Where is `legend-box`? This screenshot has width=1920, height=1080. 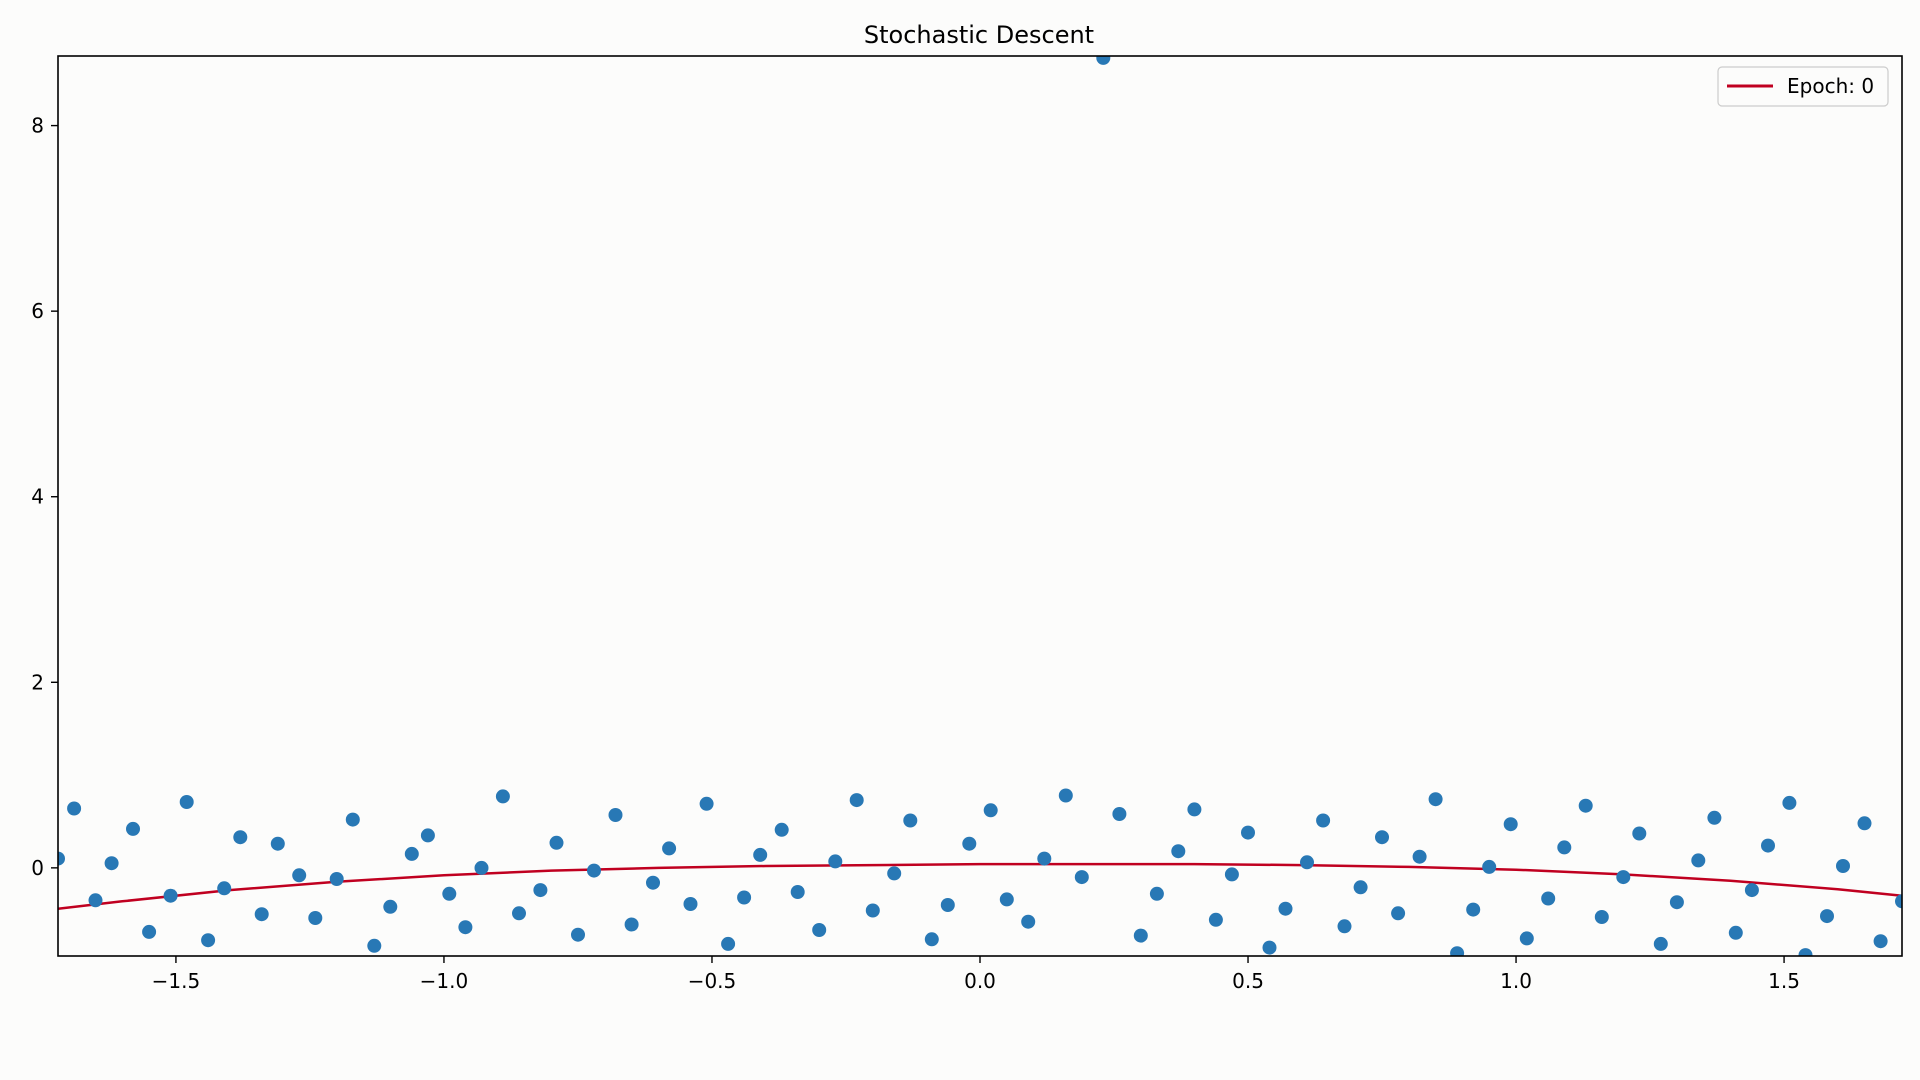 legend-box is located at coordinates (1803, 86).